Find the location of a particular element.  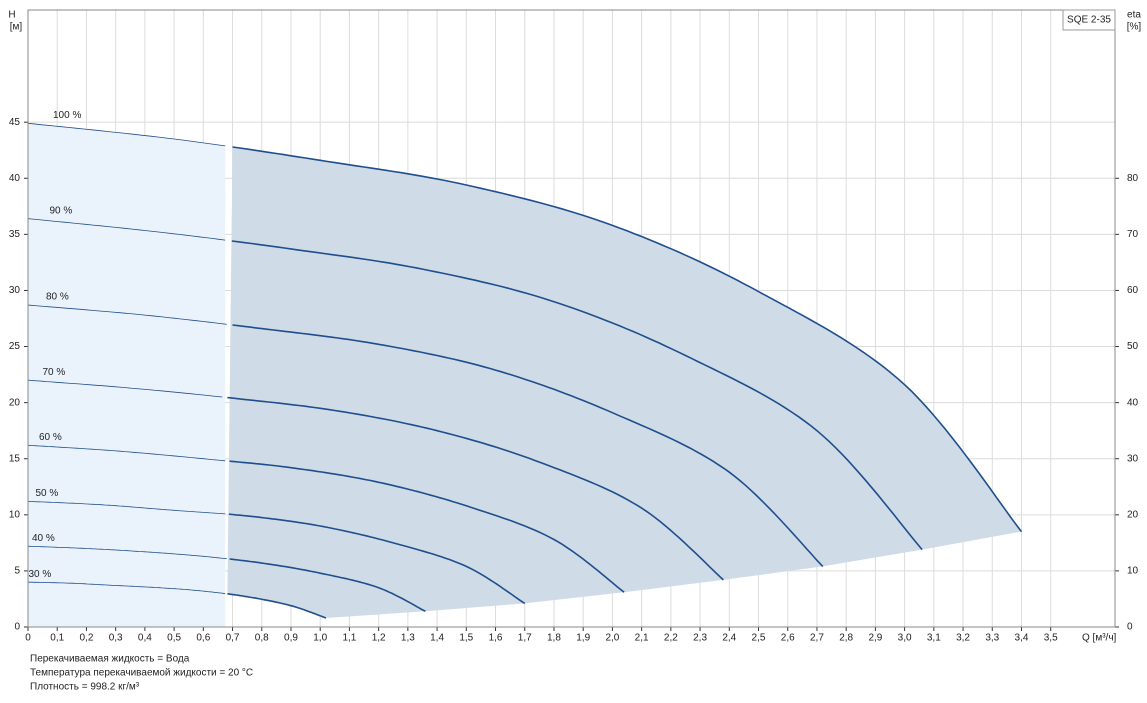

x-tick-label: 1,8 is located at coordinates (554, 638).